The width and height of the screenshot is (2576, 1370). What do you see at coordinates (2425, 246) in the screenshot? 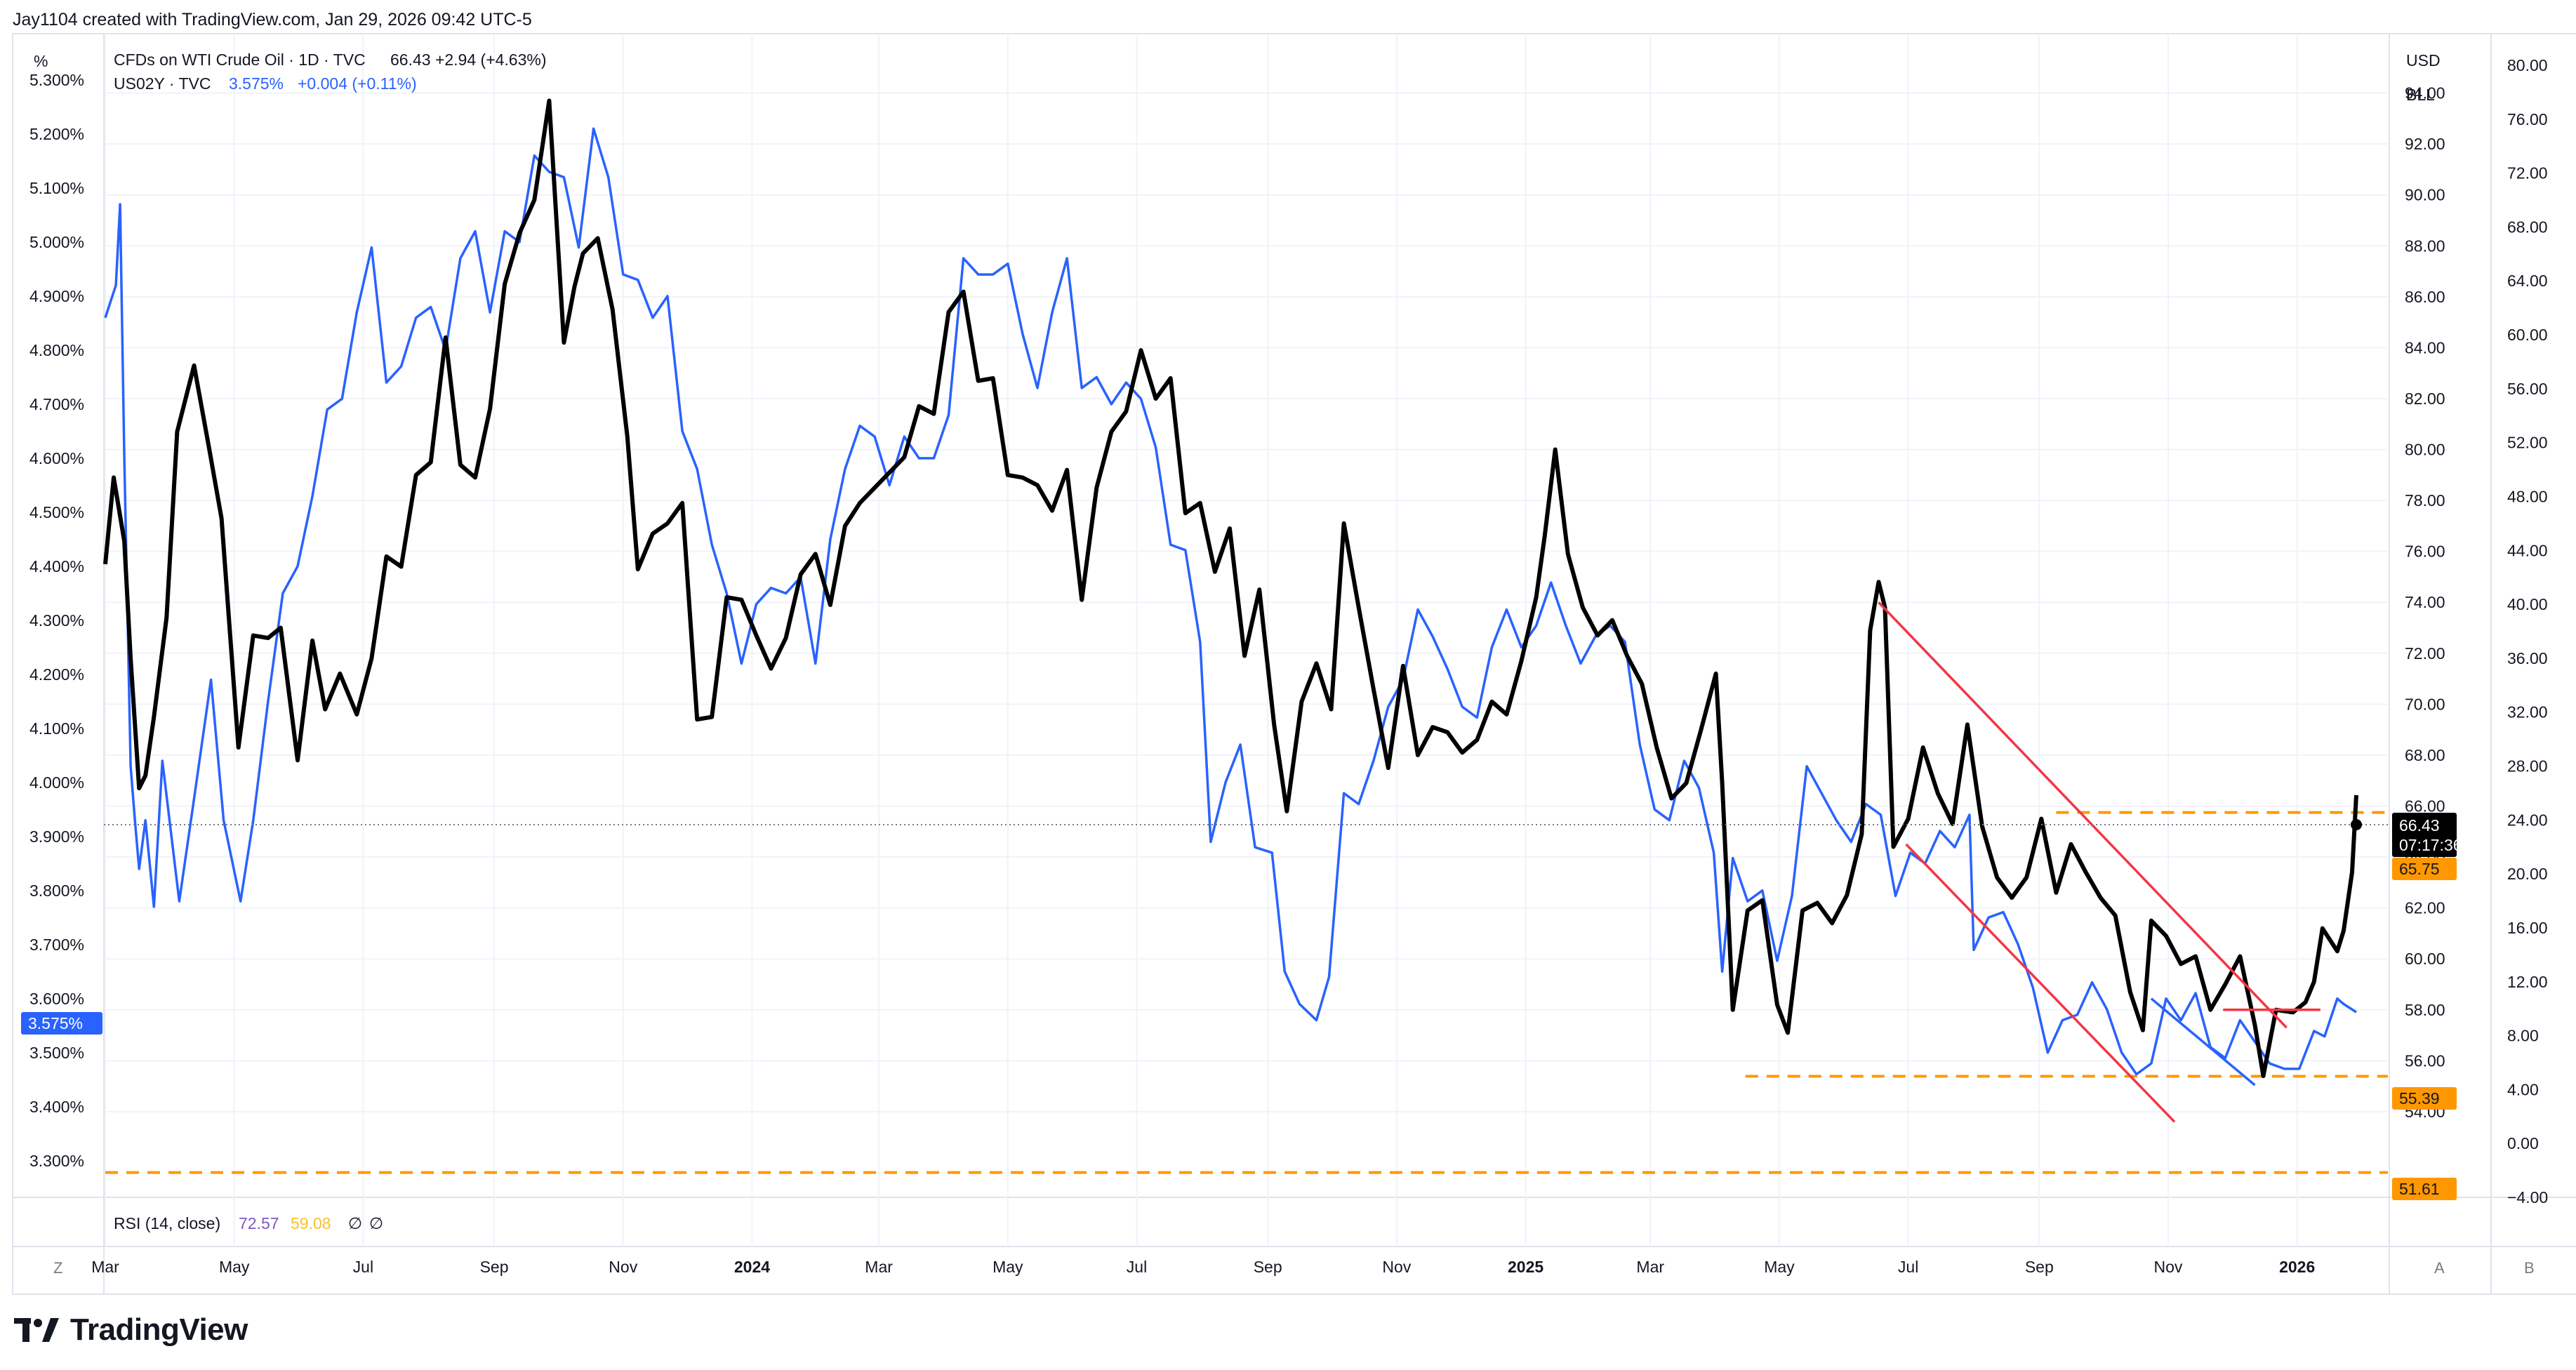
I see `usd-axis-tick-label: 88.00` at bounding box center [2425, 246].